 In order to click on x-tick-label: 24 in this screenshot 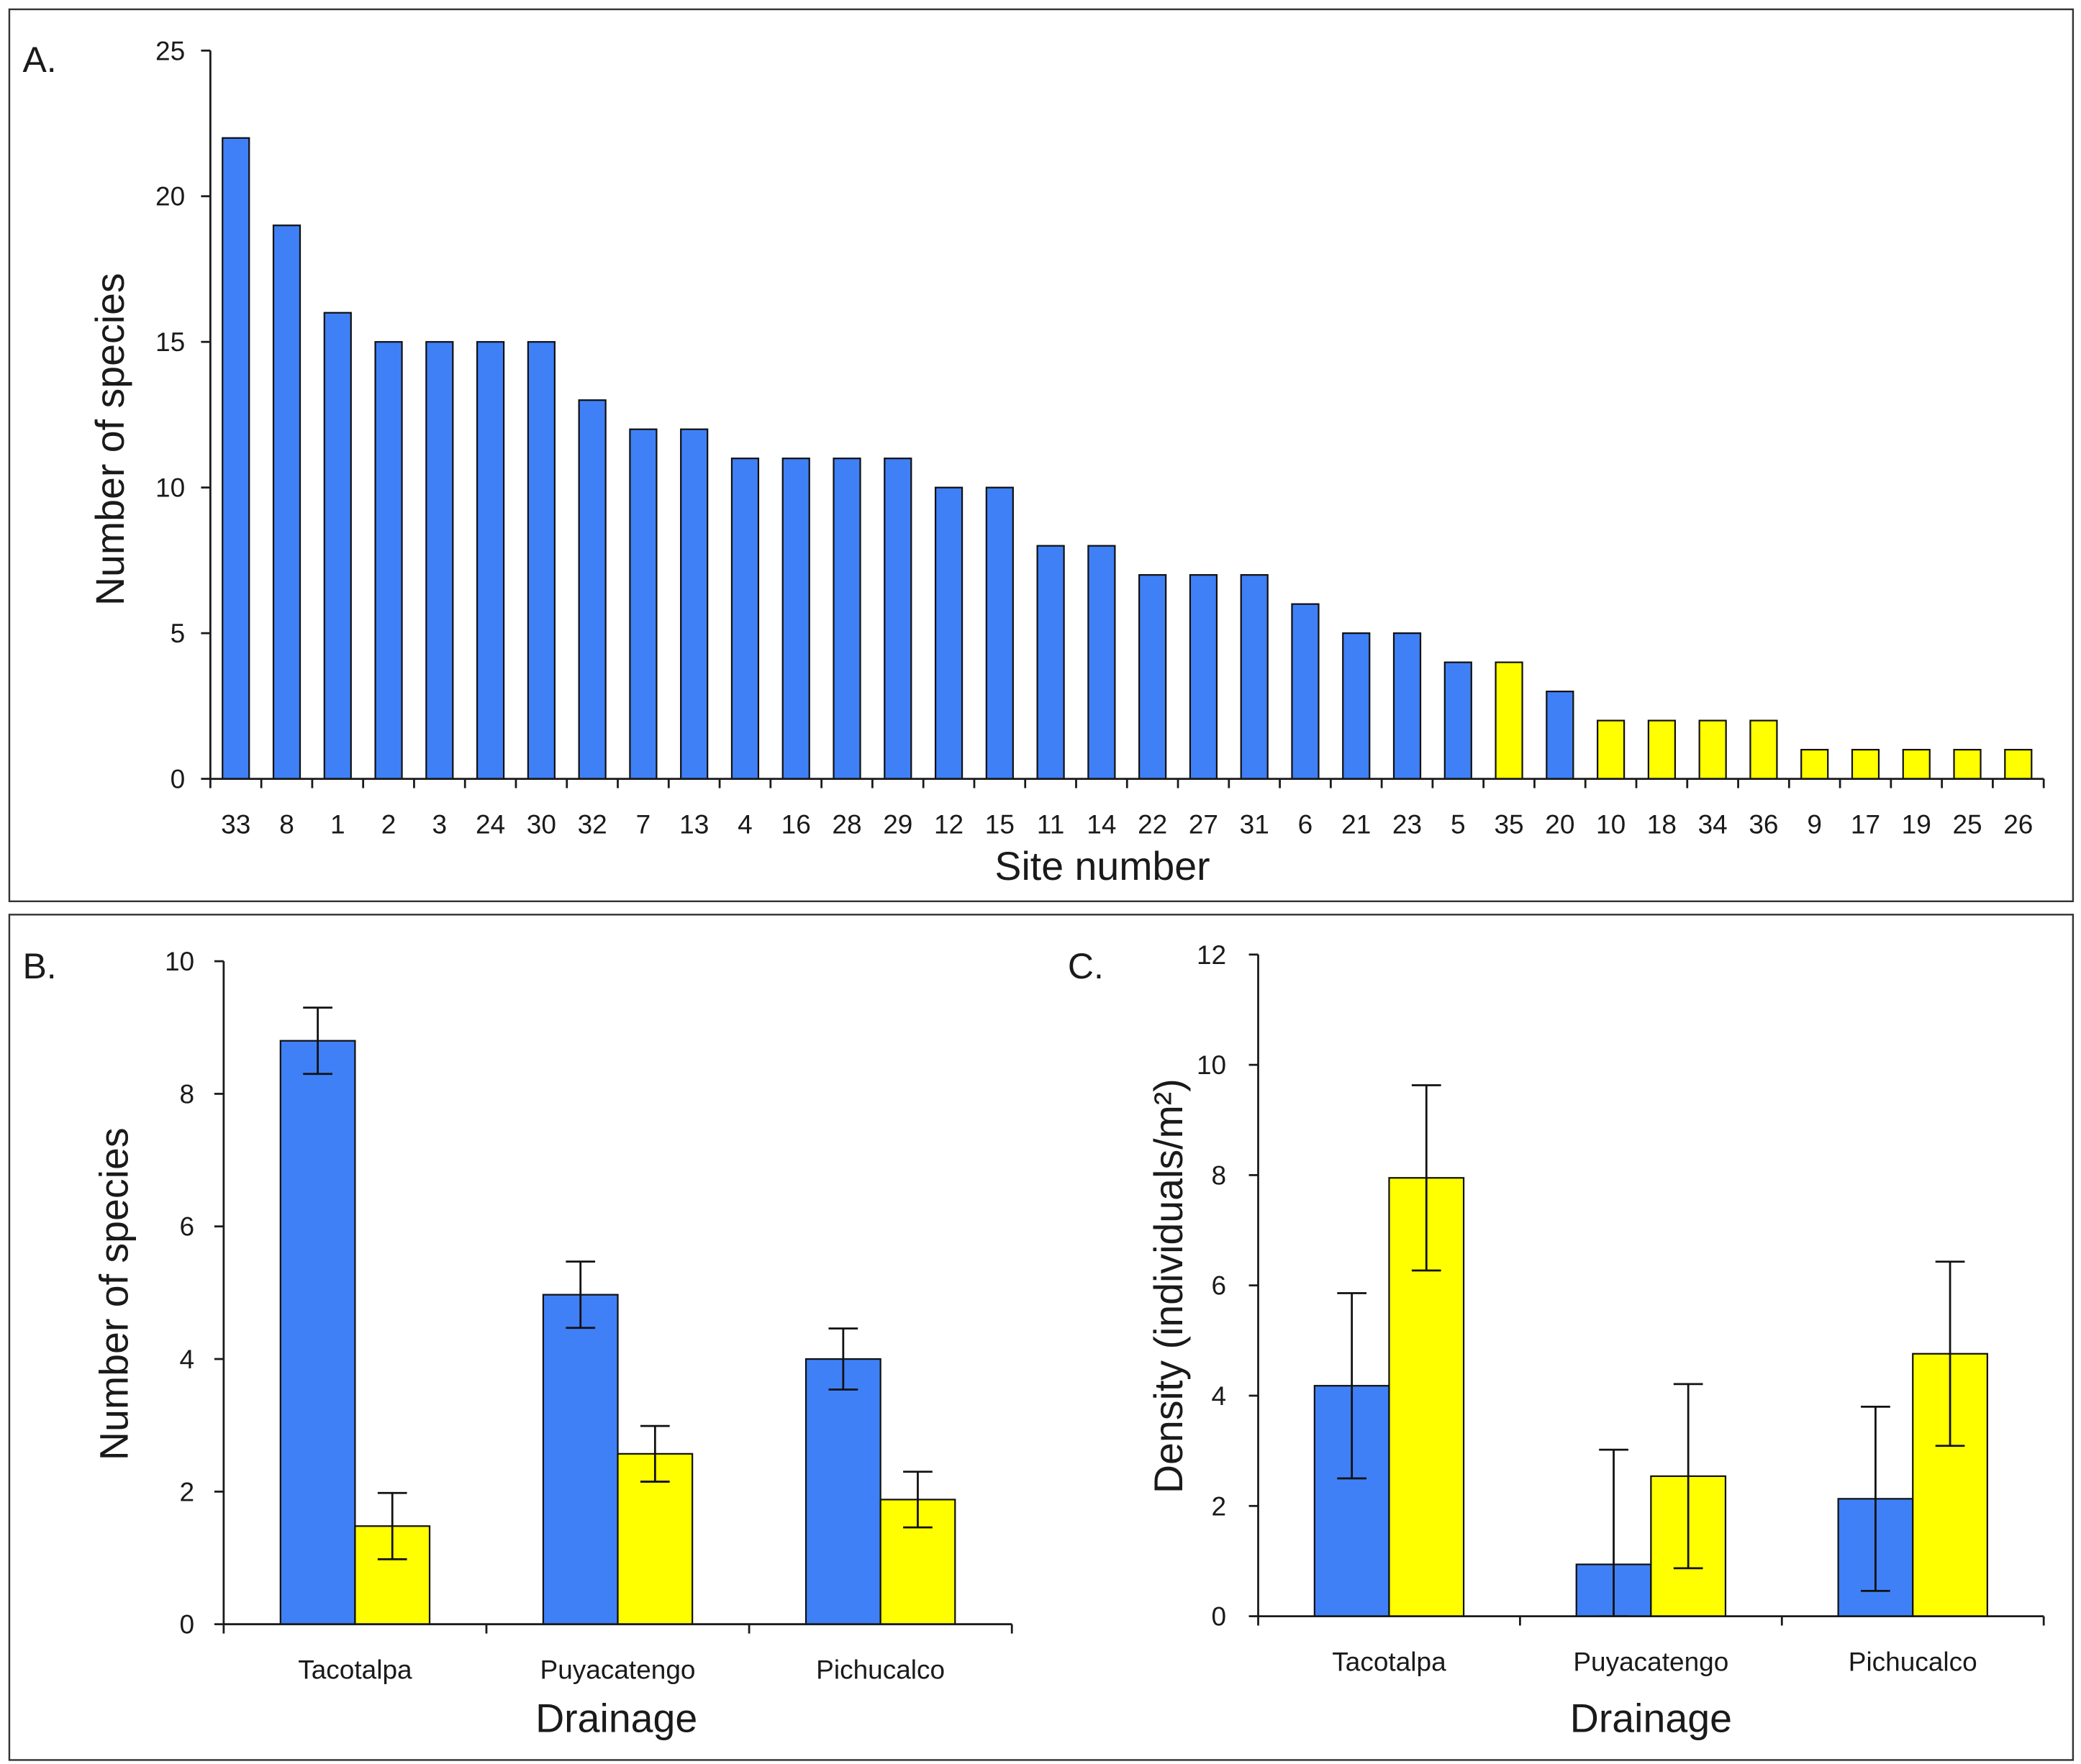, I will do `click(490, 824)`.